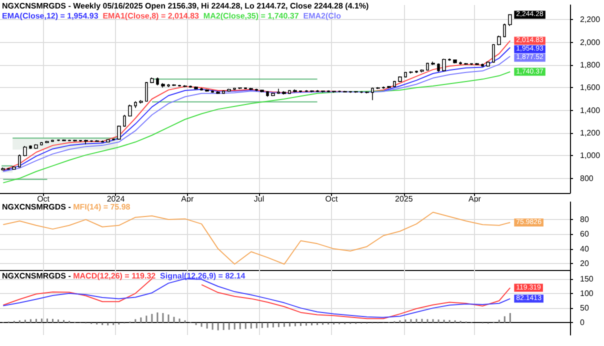  What do you see at coordinates (585, 263) in the screenshot?
I see `y-tick-label: 20` at bounding box center [585, 263].